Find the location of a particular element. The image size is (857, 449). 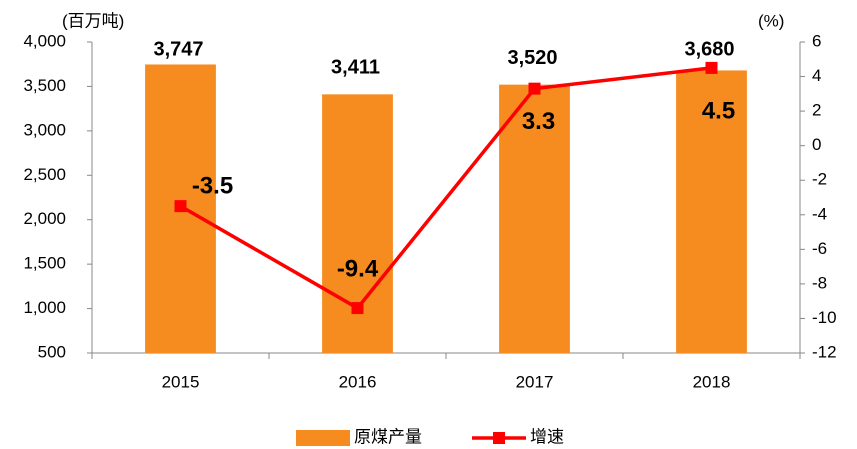

line-value-label: 4.5 is located at coordinates (718, 110).